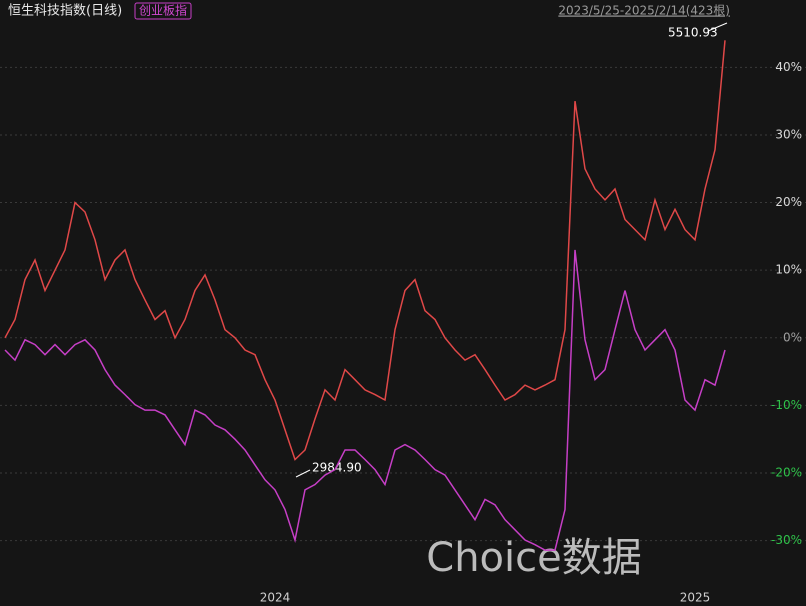  What do you see at coordinates (695, 598) in the screenshot?
I see `x-tick-label: 2025` at bounding box center [695, 598].